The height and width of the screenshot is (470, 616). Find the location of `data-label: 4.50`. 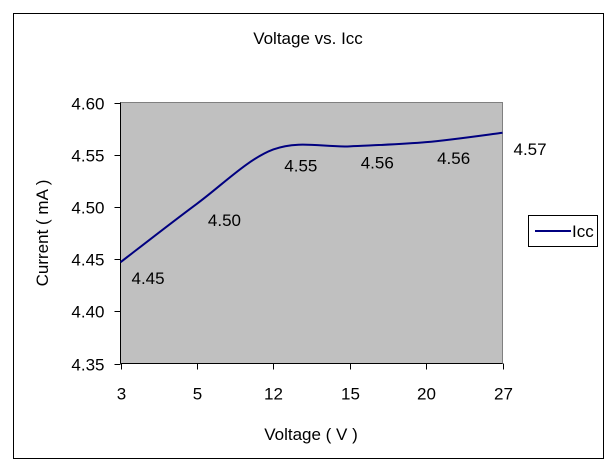

data-label: 4.50 is located at coordinates (224, 220).